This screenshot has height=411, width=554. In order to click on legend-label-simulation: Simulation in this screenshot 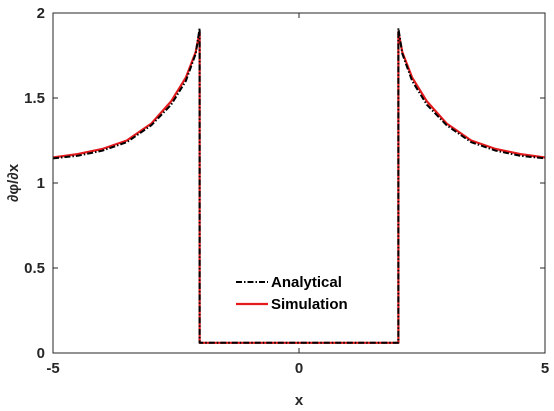, I will do `click(309, 304)`.